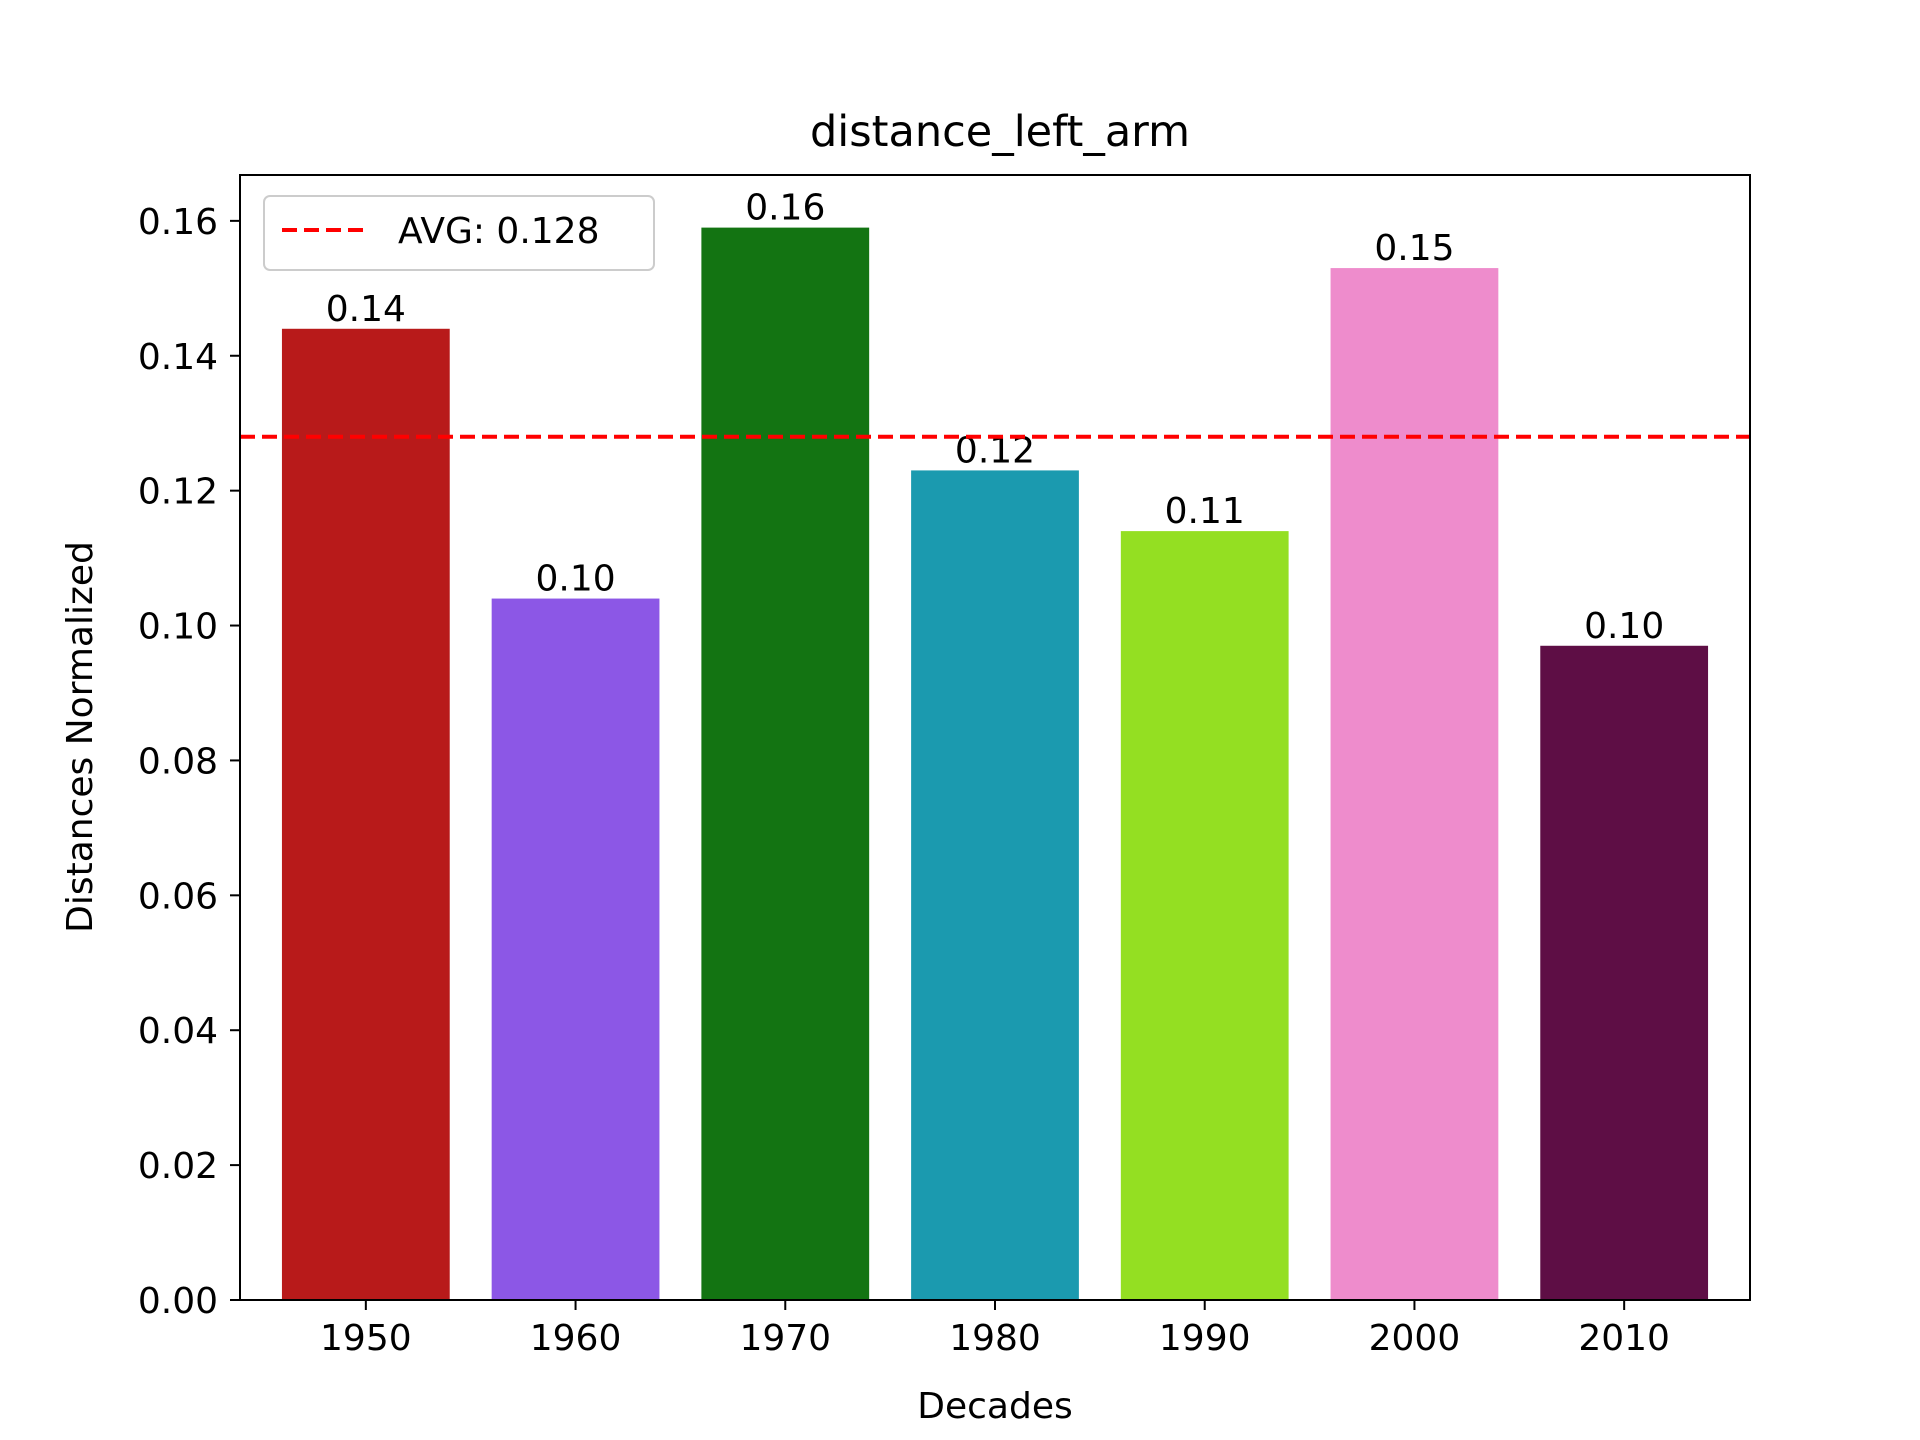 The height and width of the screenshot is (1440, 1920). I want to click on data-label-1970: 0.16, so click(785, 208).